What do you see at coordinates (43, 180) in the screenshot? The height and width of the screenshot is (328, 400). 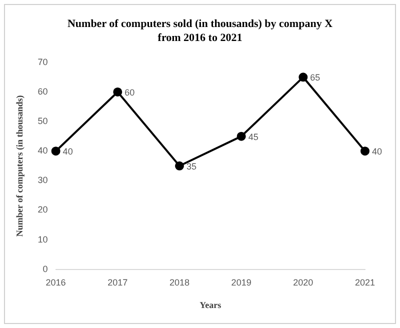 I see `y-tick-label: 30` at bounding box center [43, 180].